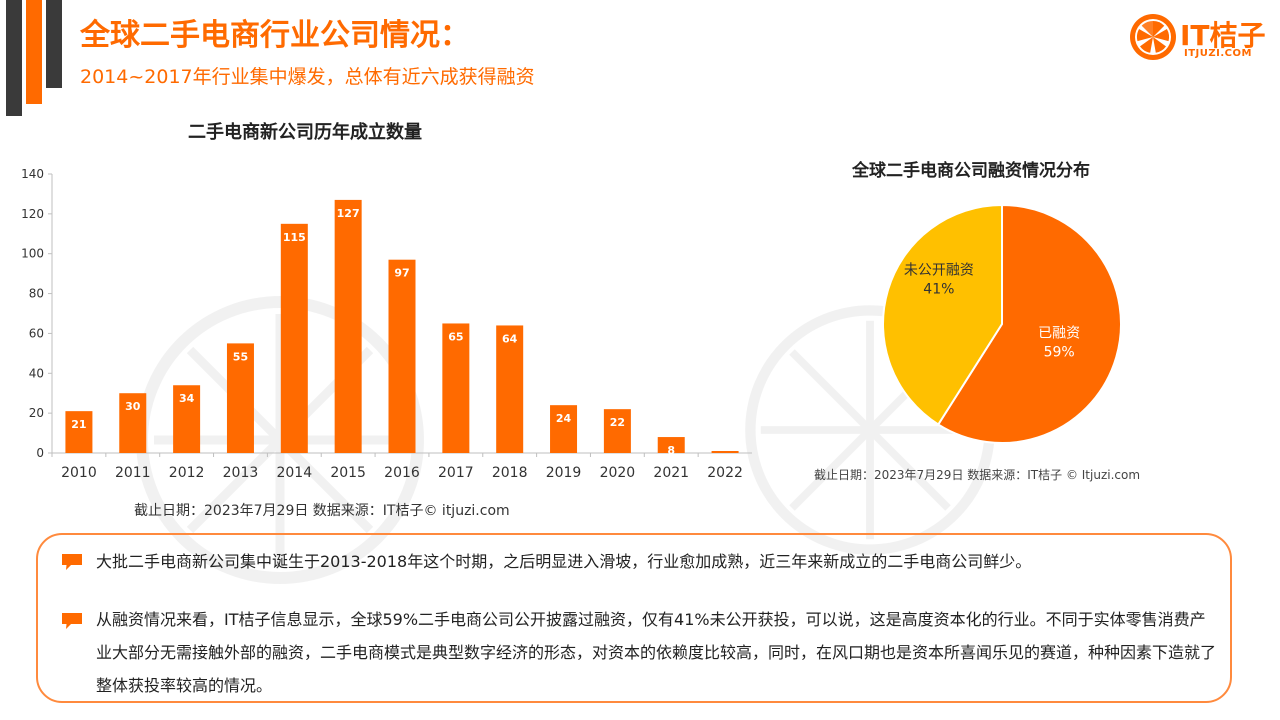 The height and width of the screenshot is (720, 1280). I want to click on x-tick-label: 2014, so click(294, 473).